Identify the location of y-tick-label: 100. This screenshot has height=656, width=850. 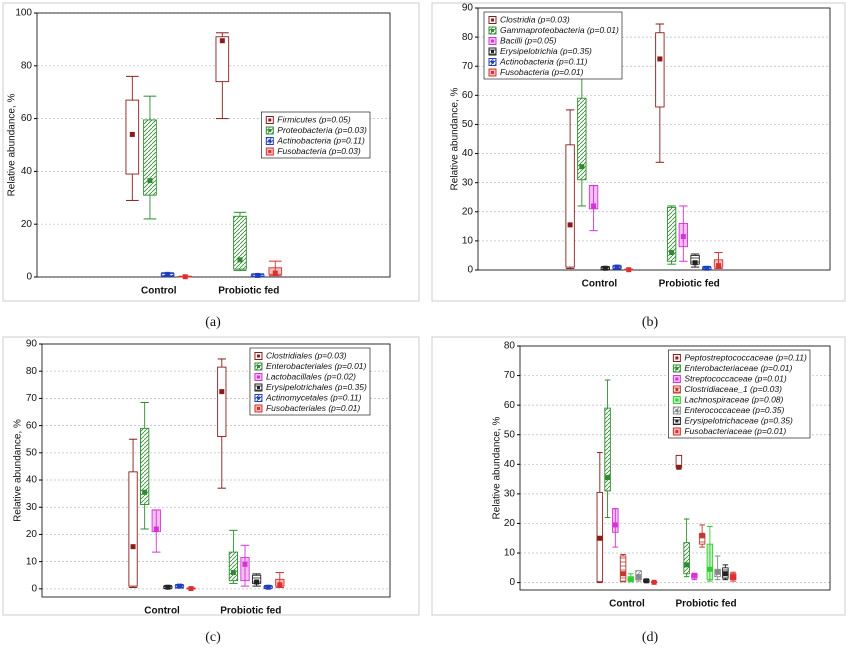
(23, 13).